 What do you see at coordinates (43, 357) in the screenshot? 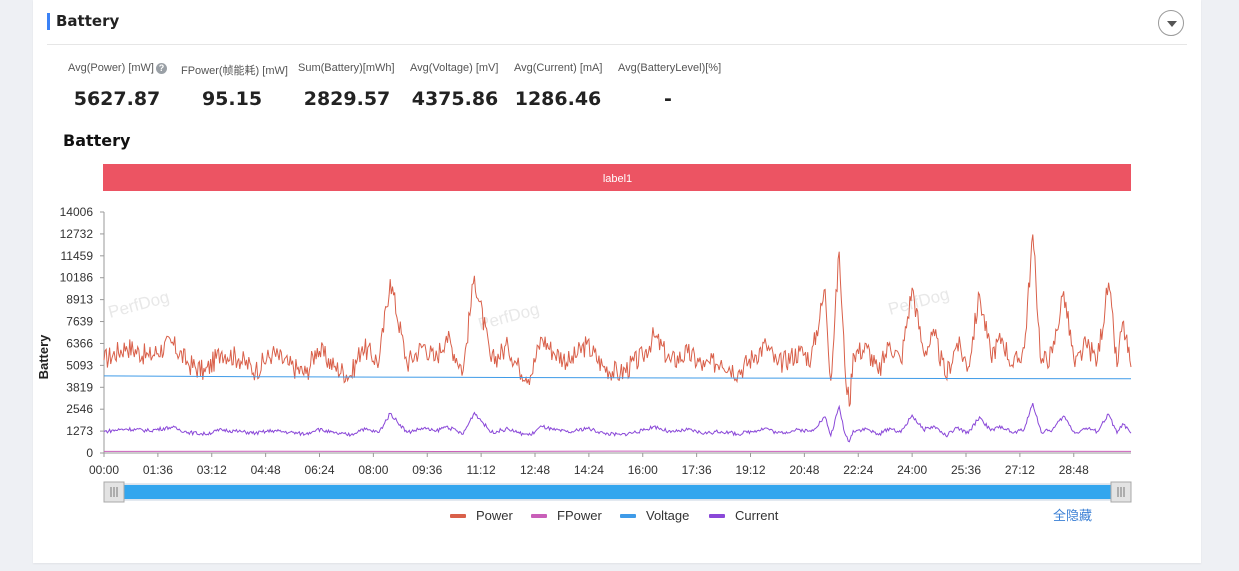
I see `y-axis-label: Battery` at bounding box center [43, 357].